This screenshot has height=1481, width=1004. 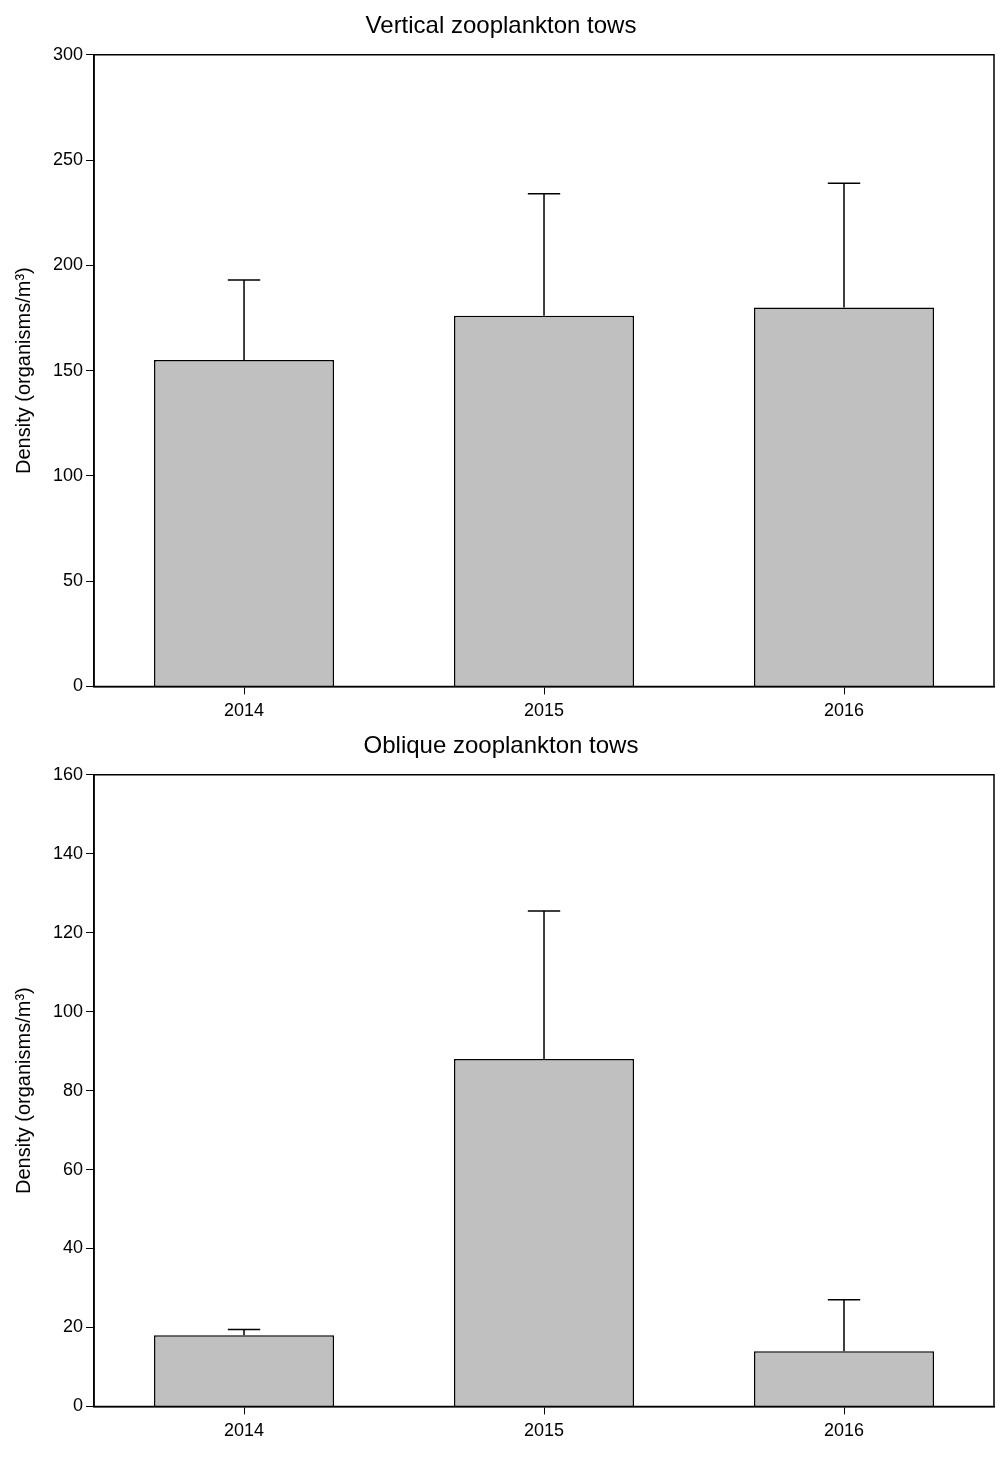 What do you see at coordinates (73, 580) in the screenshot?
I see `y-tick-label: 50` at bounding box center [73, 580].